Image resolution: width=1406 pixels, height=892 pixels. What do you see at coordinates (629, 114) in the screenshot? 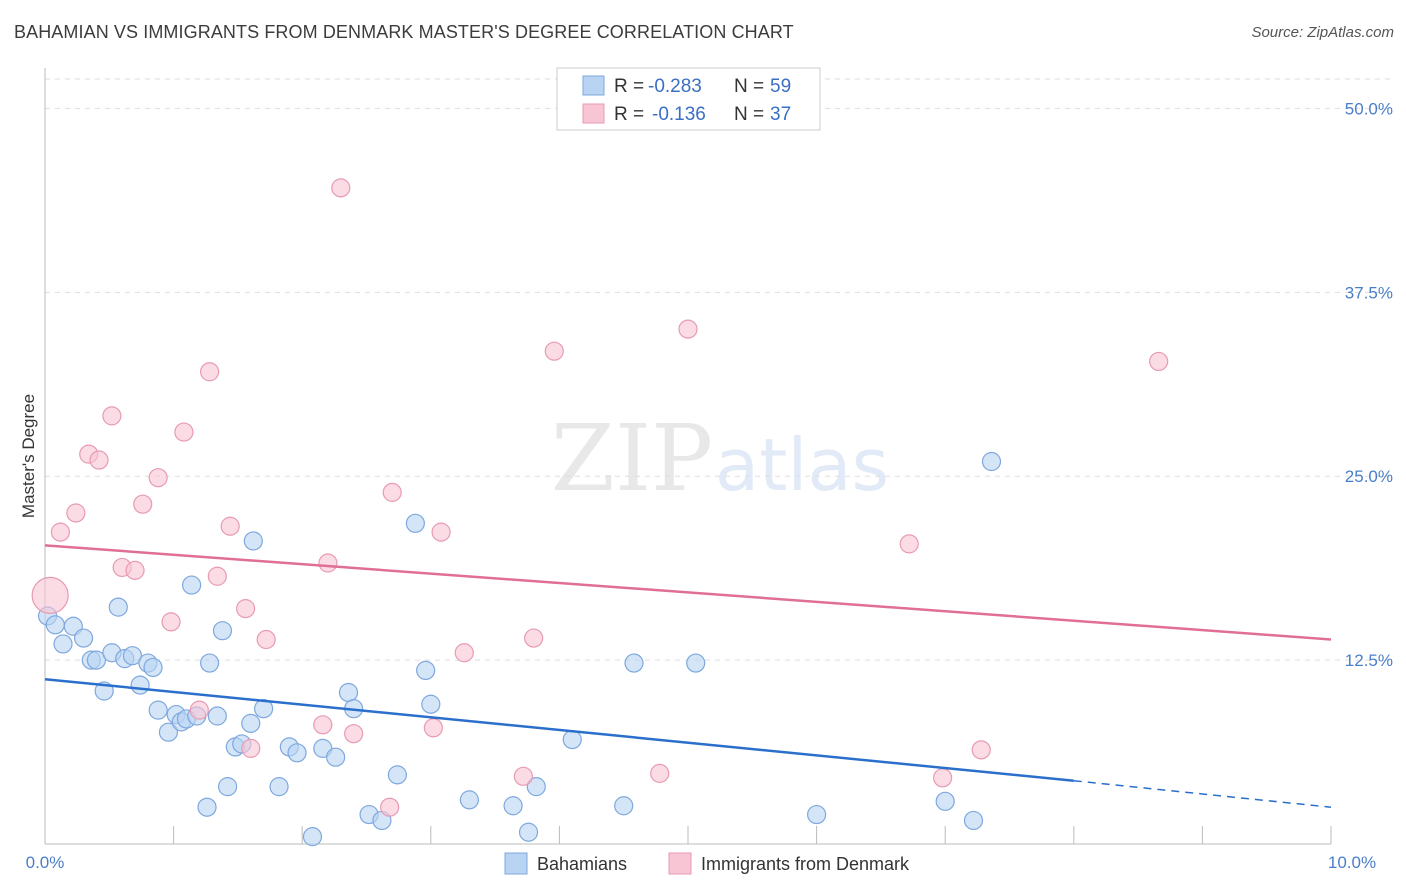
I see `legend-r-label-pink: R =` at bounding box center [629, 114].